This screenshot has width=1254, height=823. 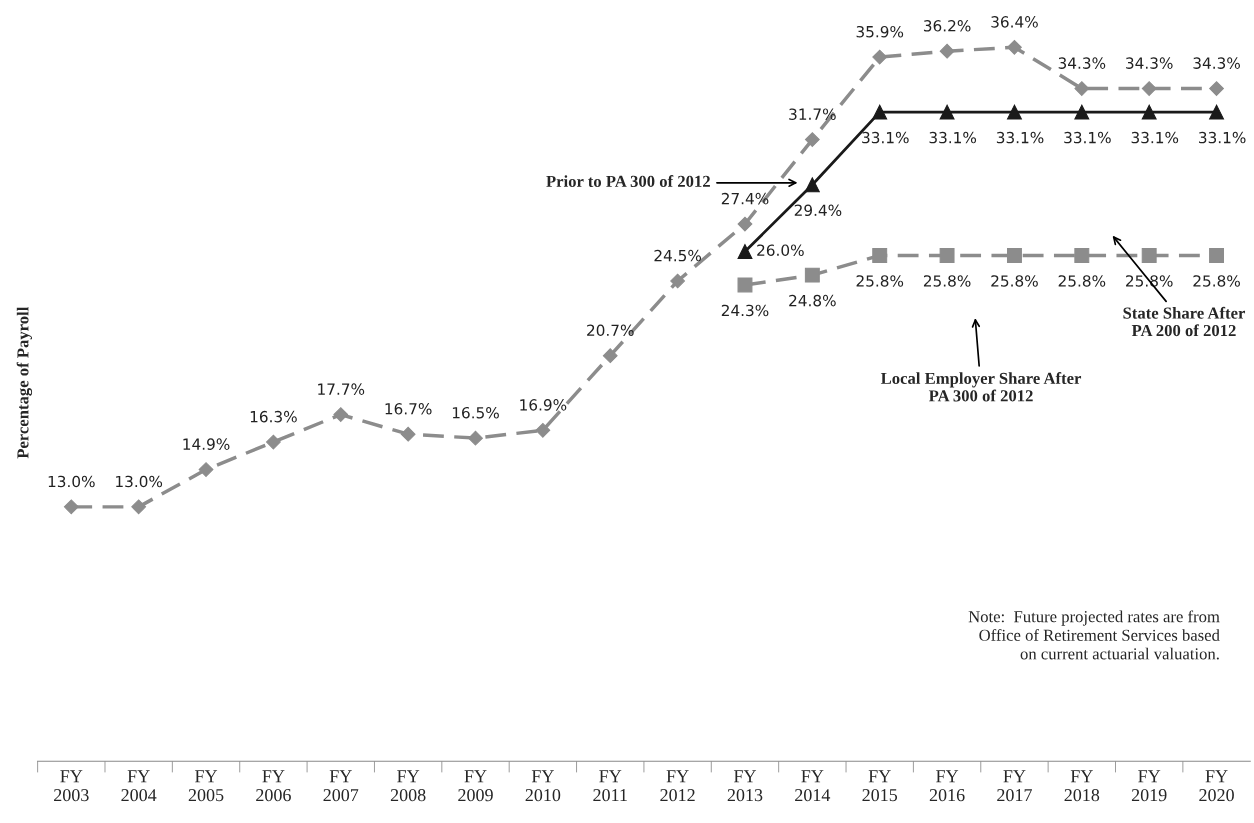 I want to click on data-label: 24.3%, so click(x=745, y=310).